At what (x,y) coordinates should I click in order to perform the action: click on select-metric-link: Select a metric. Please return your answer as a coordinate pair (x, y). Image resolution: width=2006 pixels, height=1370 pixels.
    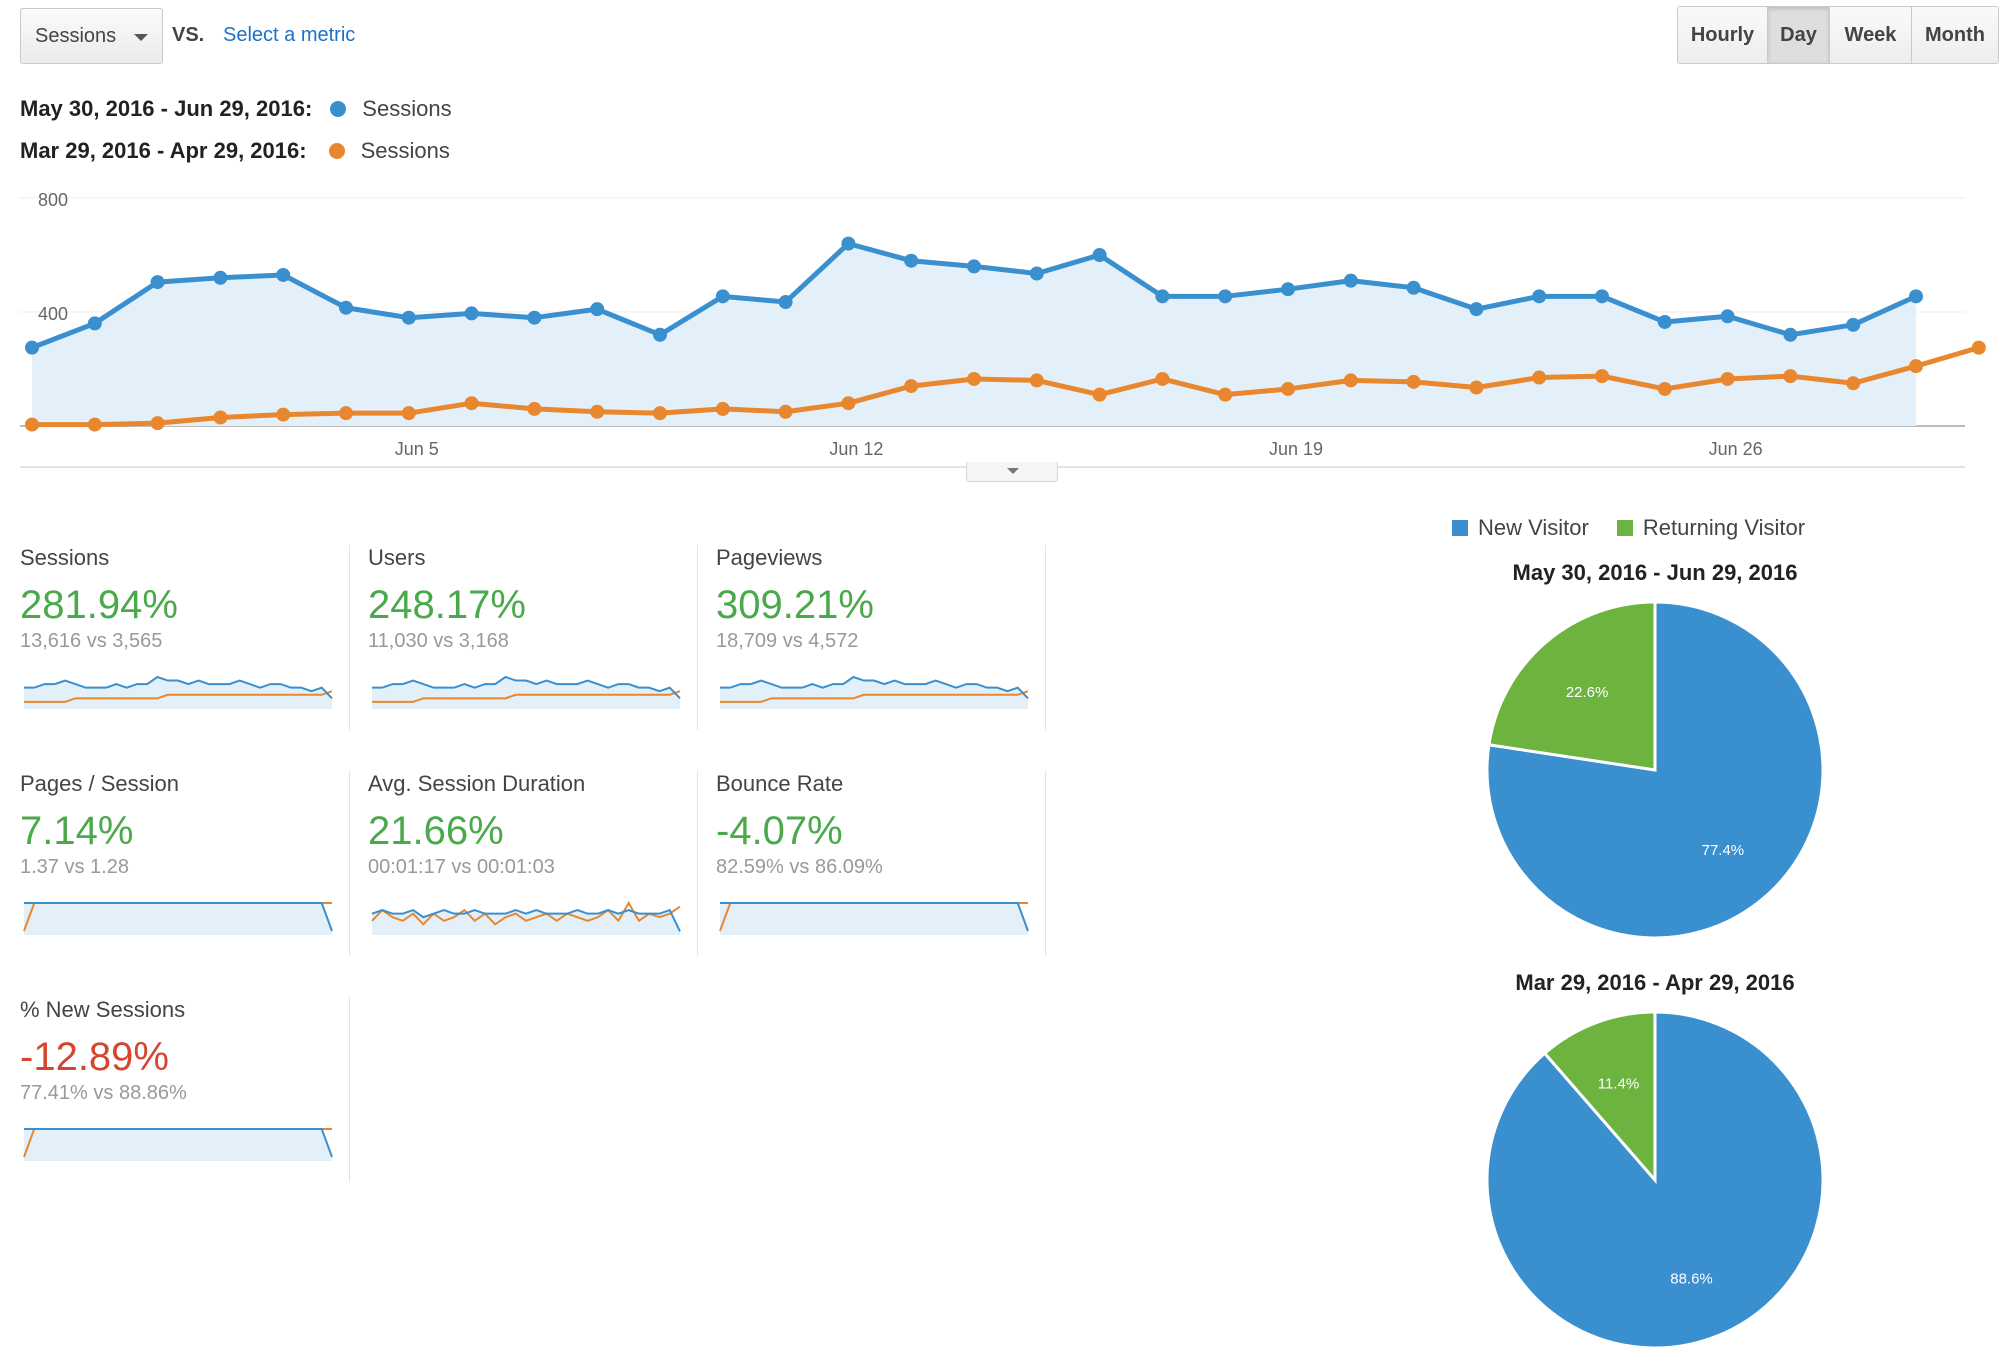
    Looking at the image, I should click on (289, 35).